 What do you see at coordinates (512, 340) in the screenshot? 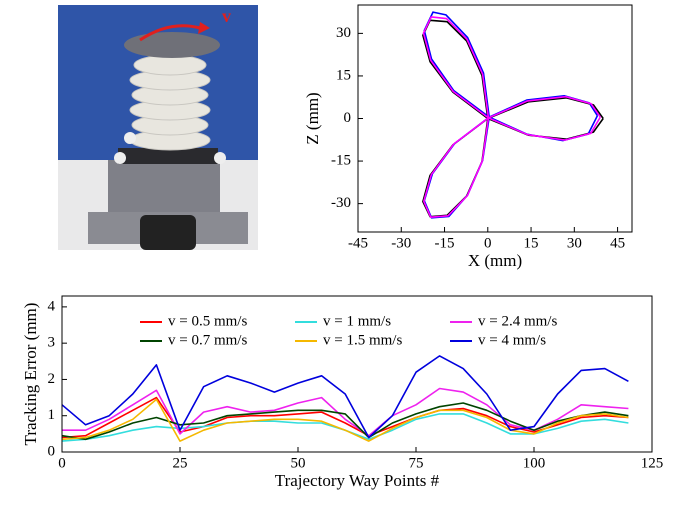
I see `legend-label: v = 4 mm/s` at bounding box center [512, 340].